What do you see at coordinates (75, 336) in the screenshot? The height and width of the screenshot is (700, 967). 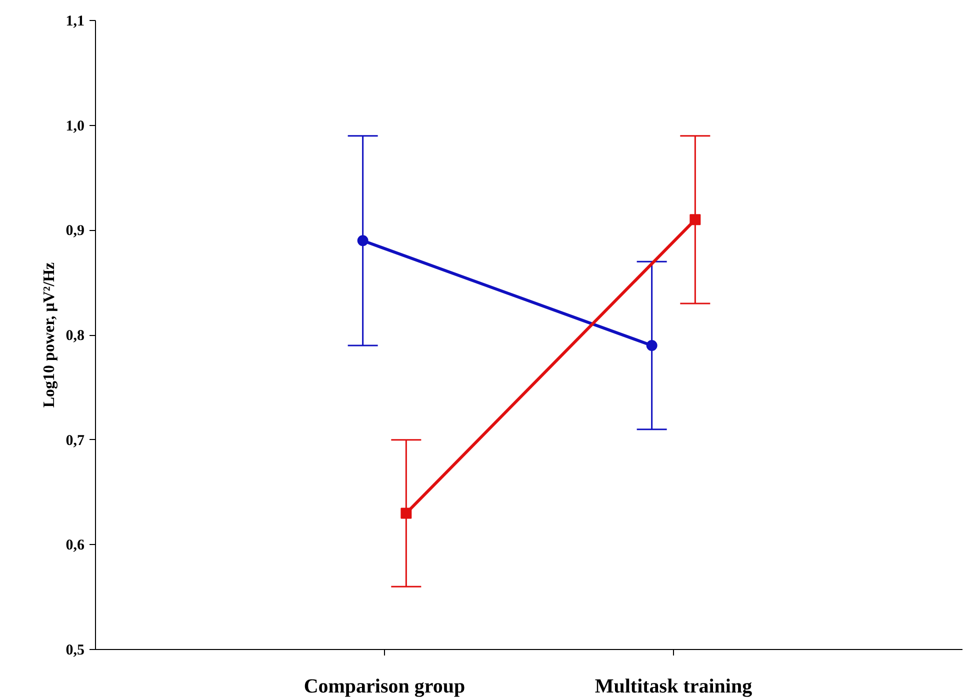 I see `y-tick-label: 0,8` at bounding box center [75, 336].